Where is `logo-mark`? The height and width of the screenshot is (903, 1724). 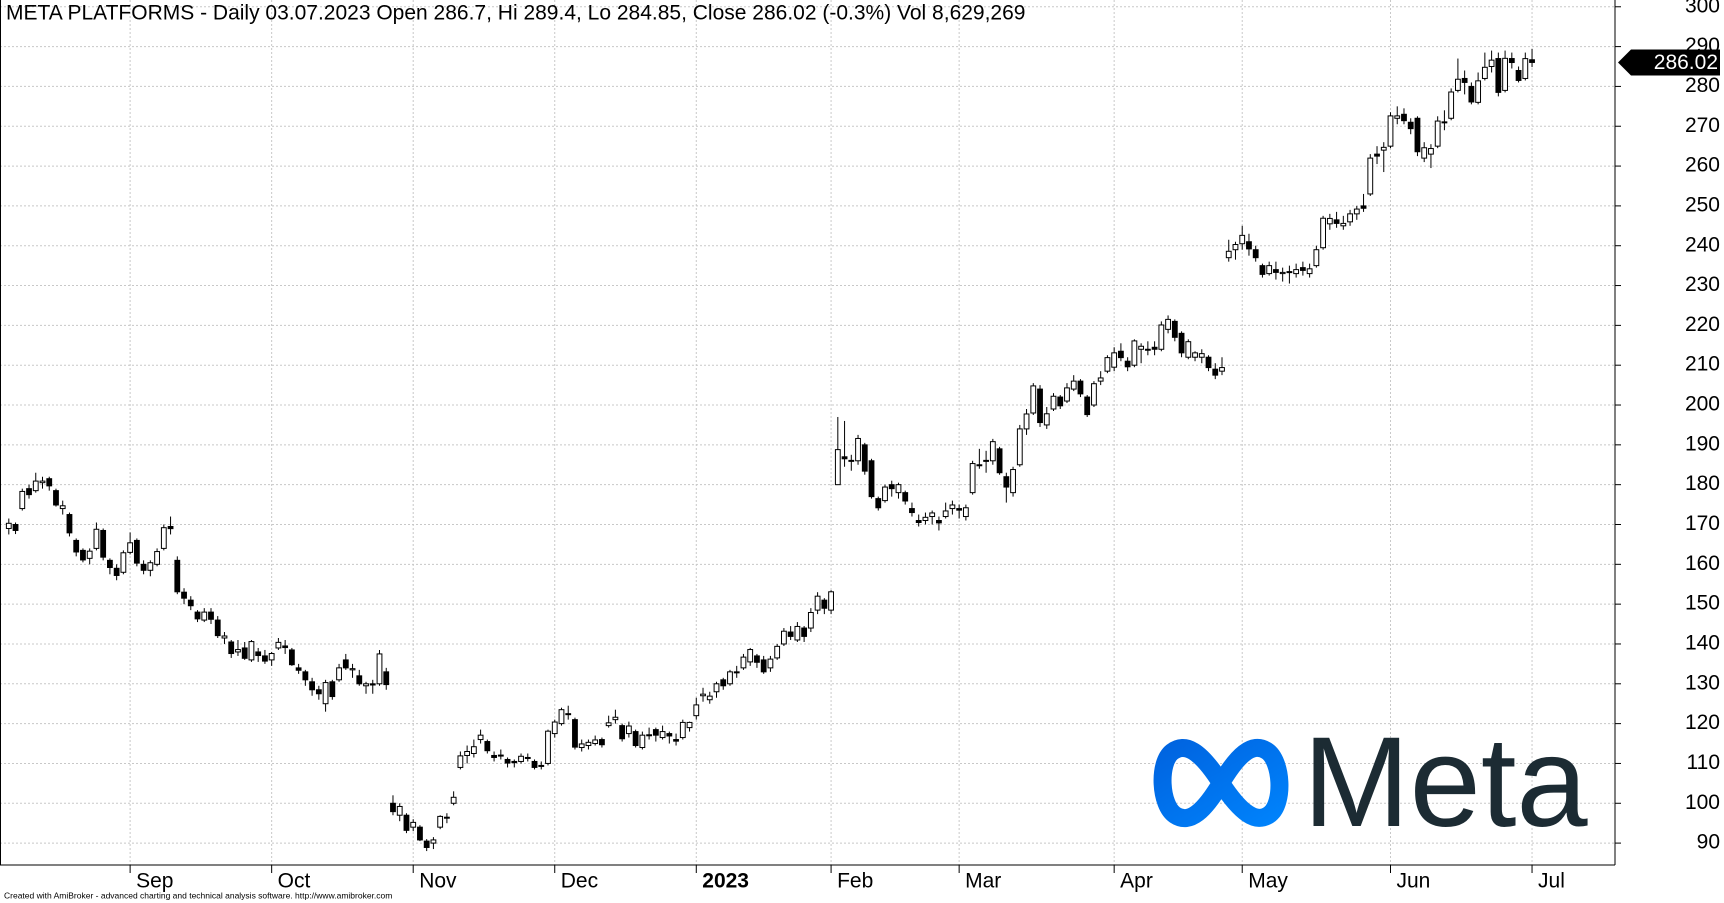 logo-mark is located at coordinates (1221, 783).